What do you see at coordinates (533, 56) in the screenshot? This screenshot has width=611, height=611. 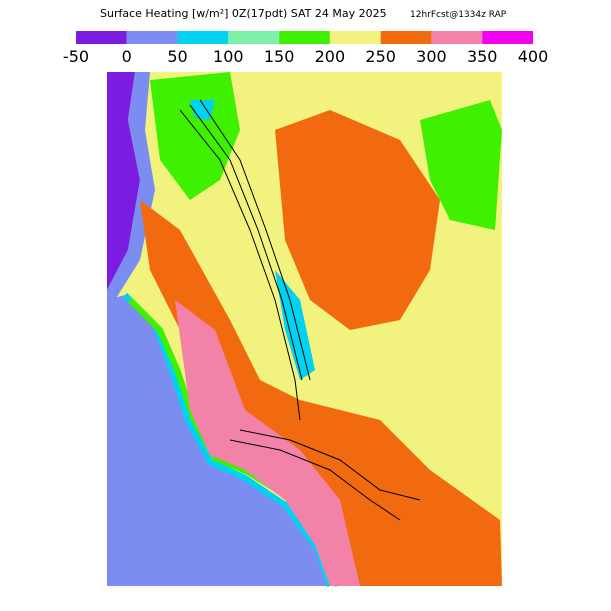 I see `colorbar-label: 400` at bounding box center [533, 56].